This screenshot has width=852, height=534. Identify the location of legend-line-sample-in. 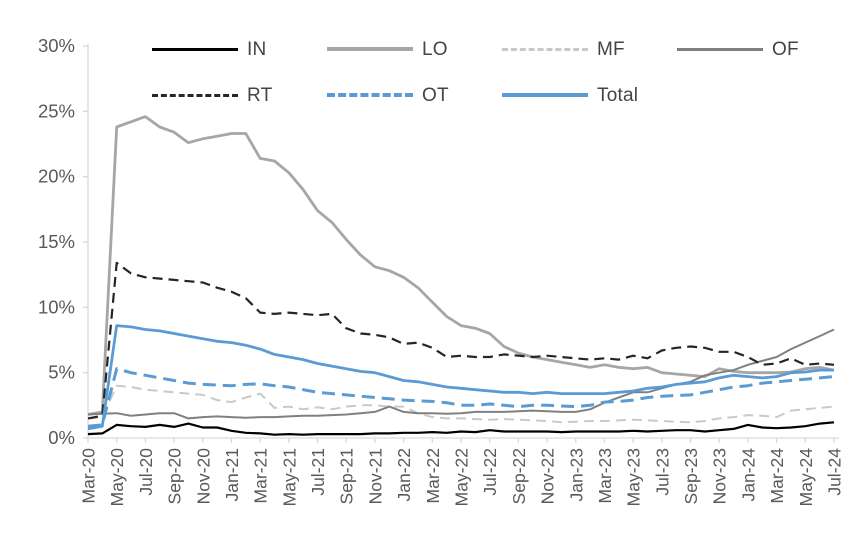
(195, 49).